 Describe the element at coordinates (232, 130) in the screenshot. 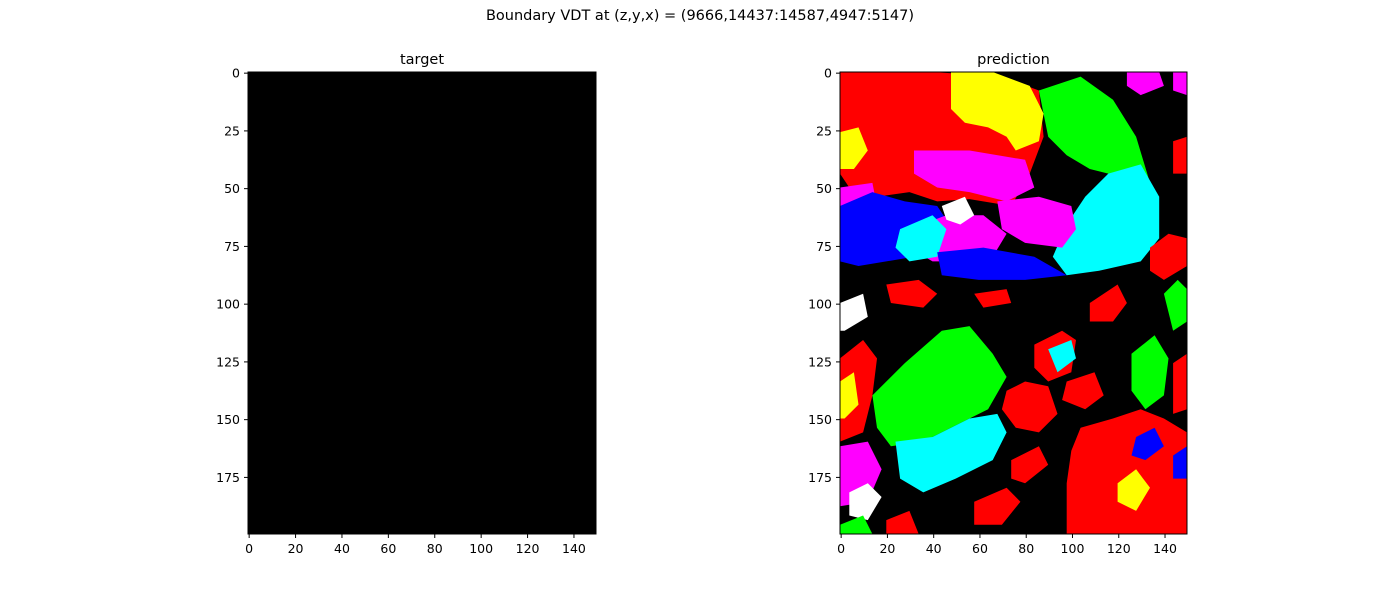

I see `target-y-tick-label: 25` at that location.